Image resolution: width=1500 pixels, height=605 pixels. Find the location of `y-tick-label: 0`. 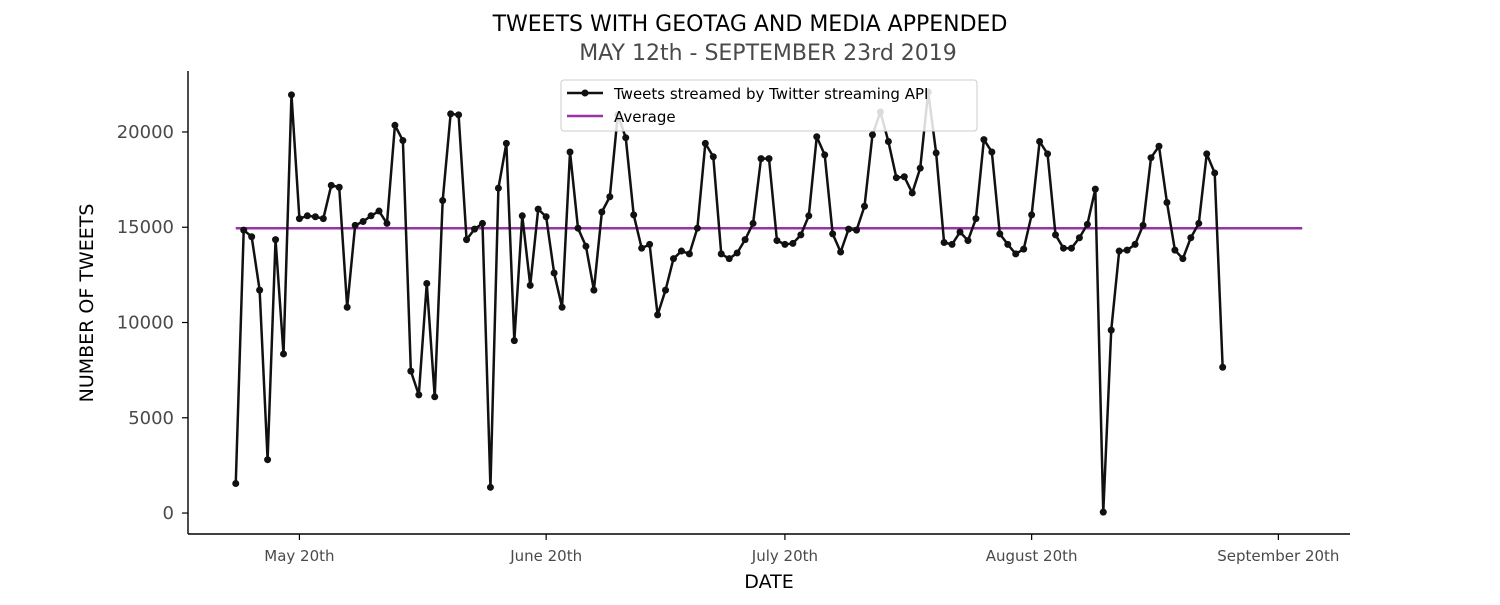

y-tick-label: 0 is located at coordinates (168, 513).